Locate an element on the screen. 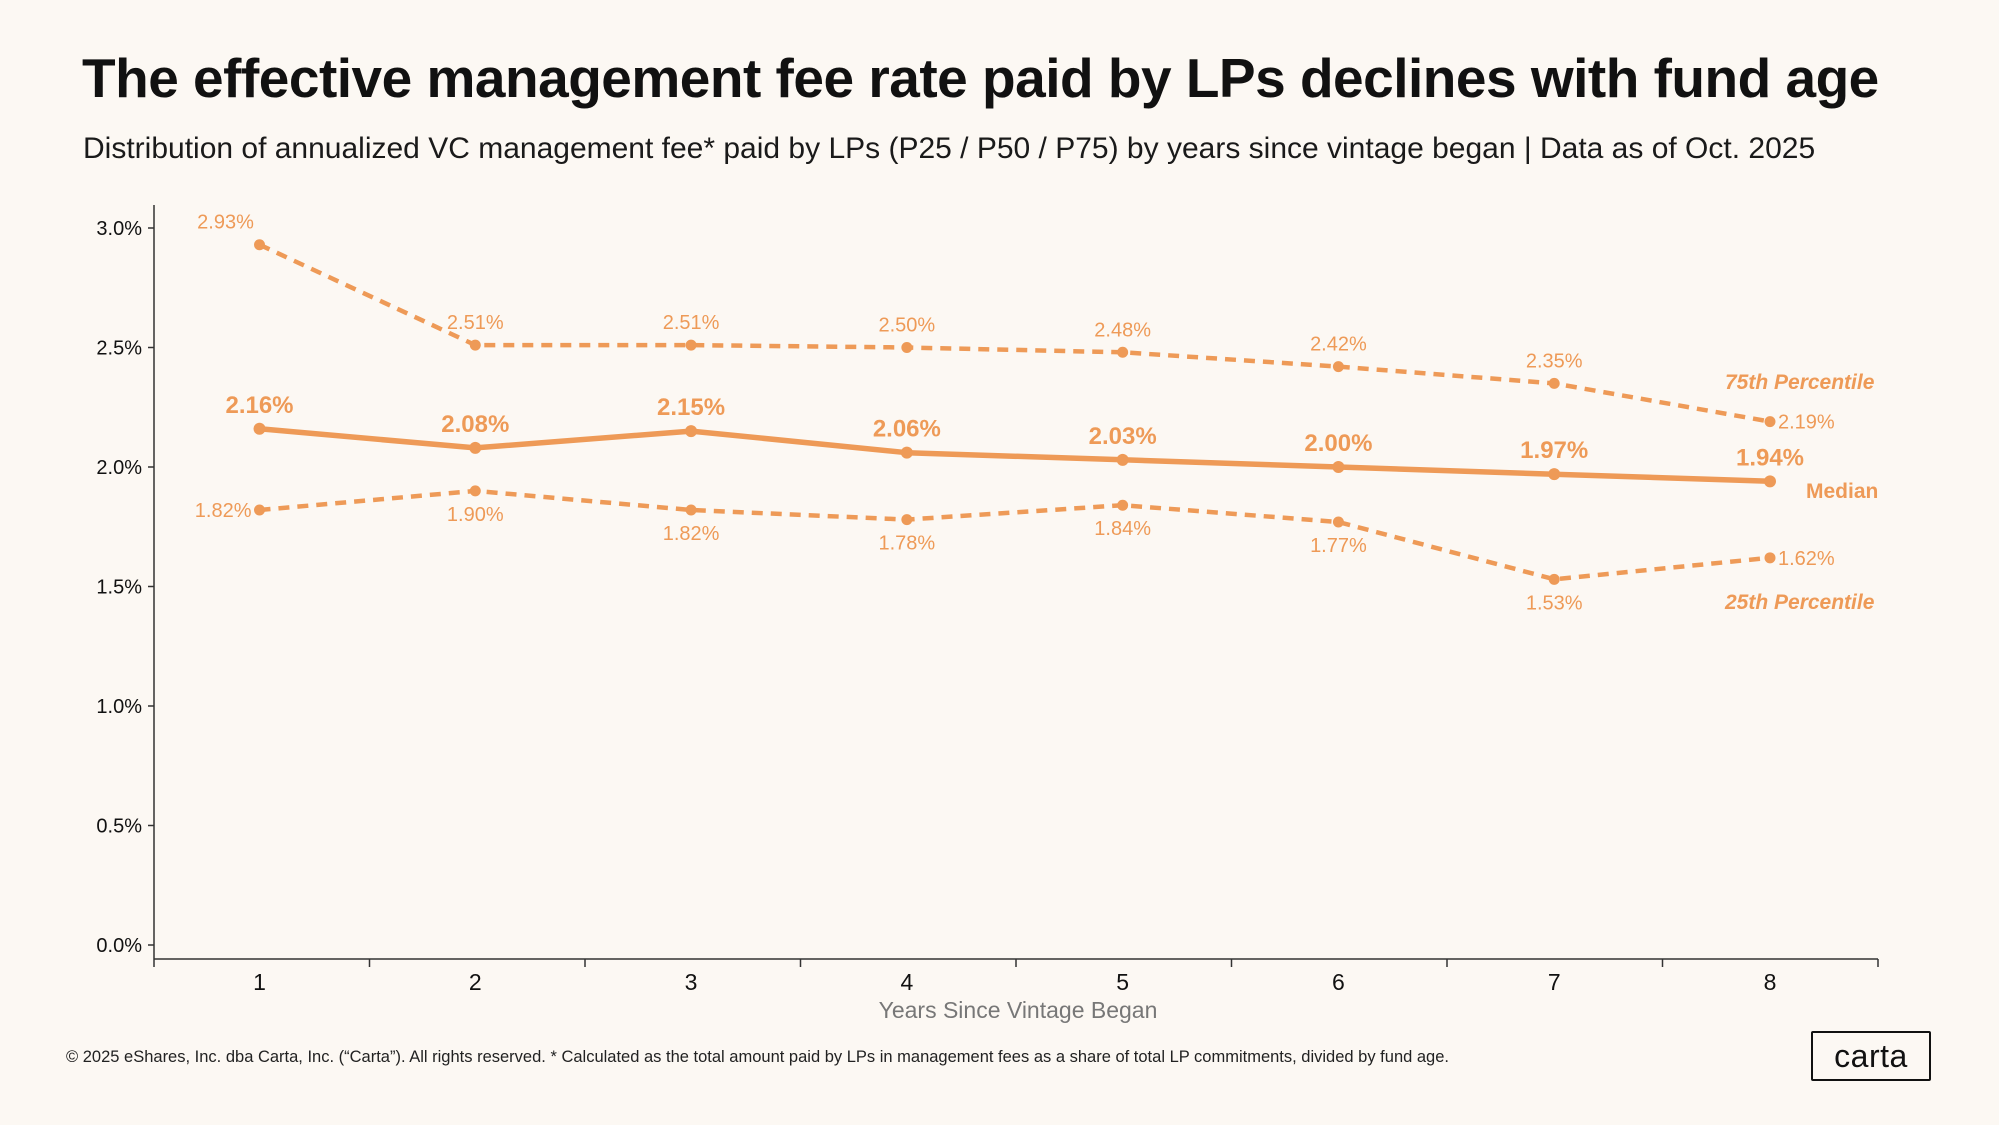 Image resolution: width=1999 pixels, height=1125 pixels. y-tick-label: 2.5% is located at coordinates (119, 349).